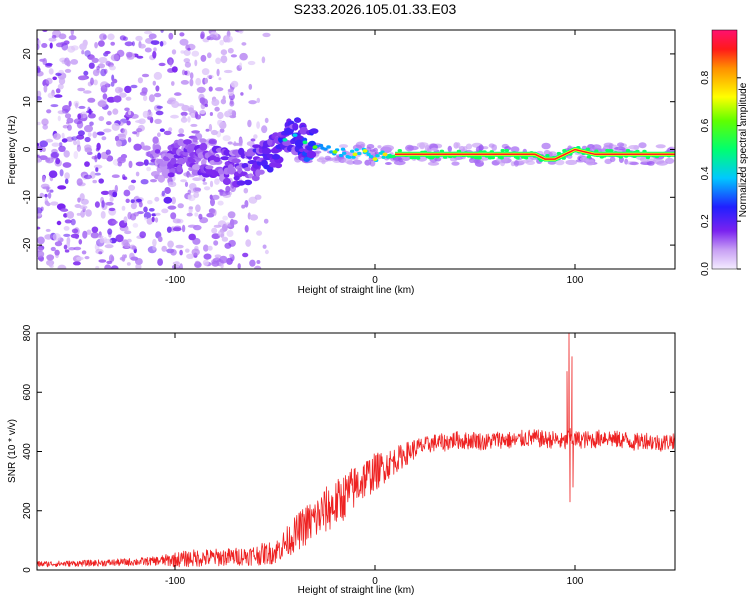  What do you see at coordinates (27, 197) in the screenshot?
I see `spectrogram-y-tick-label: -10` at bounding box center [27, 197].